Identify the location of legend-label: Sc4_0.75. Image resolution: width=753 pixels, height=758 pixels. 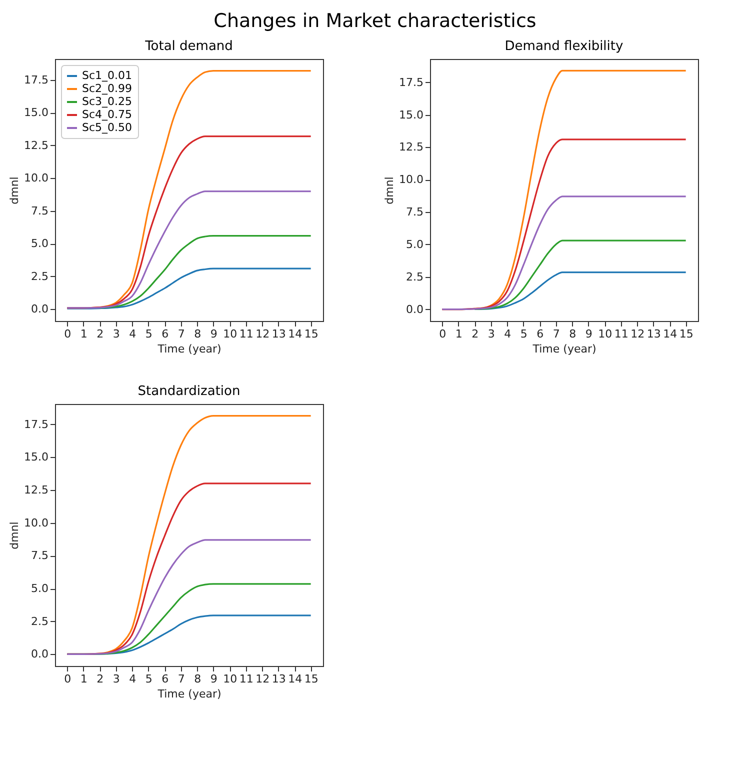
(107, 114).